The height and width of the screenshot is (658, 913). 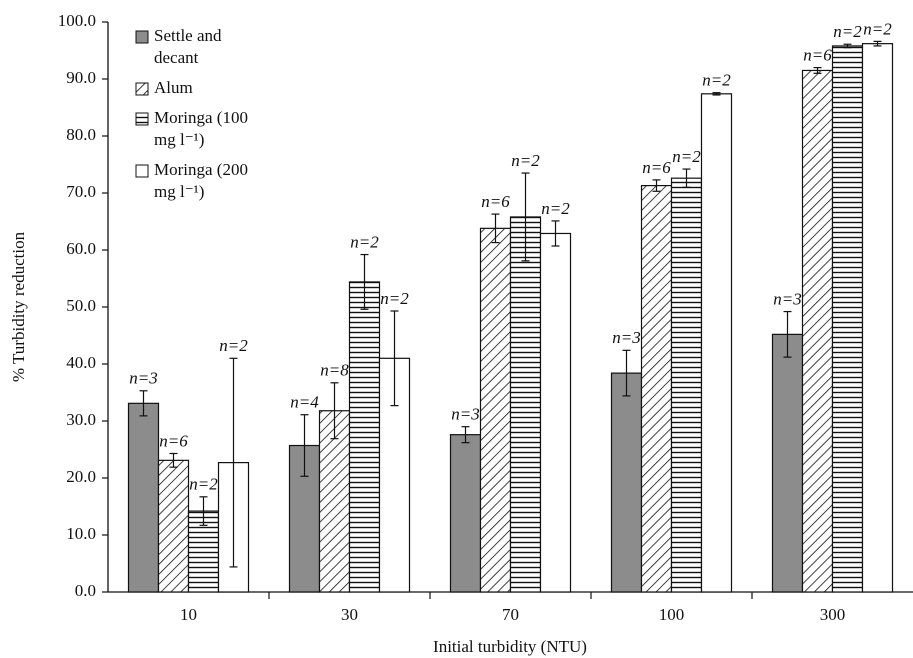 What do you see at coordinates (81, 305) in the screenshot?
I see `y-tick-label: 50.0` at bounding box center [81, 305].